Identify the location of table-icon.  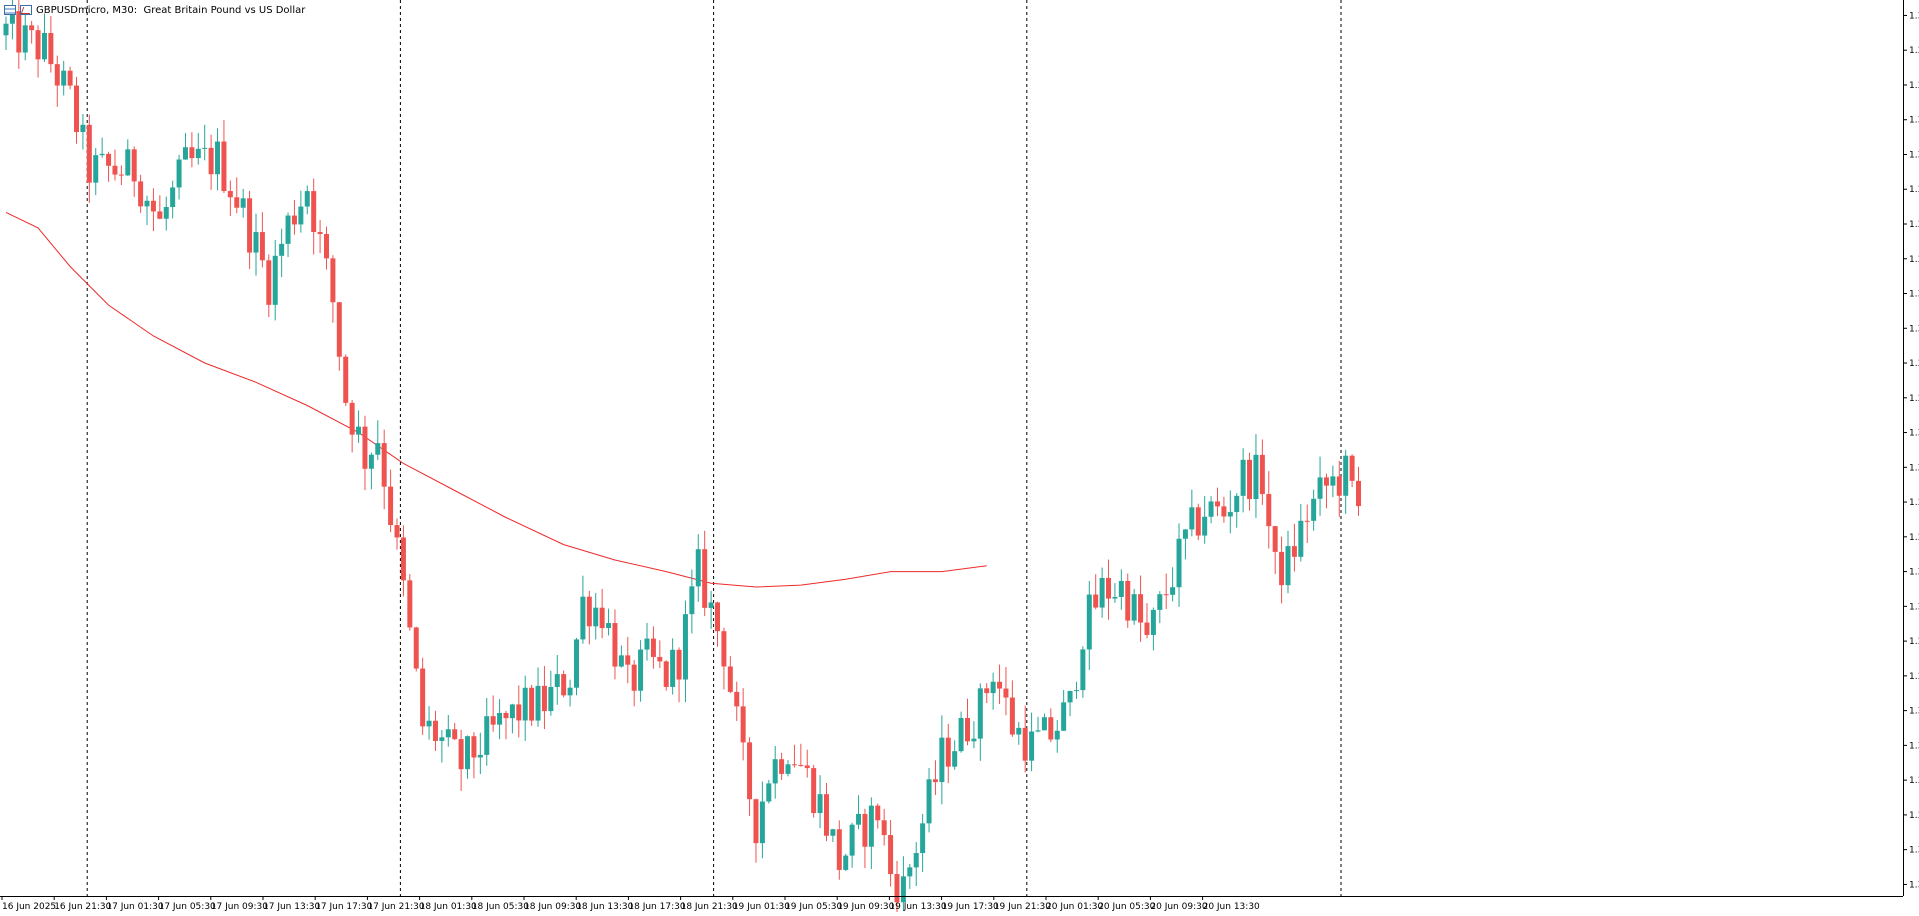
(10, 10).